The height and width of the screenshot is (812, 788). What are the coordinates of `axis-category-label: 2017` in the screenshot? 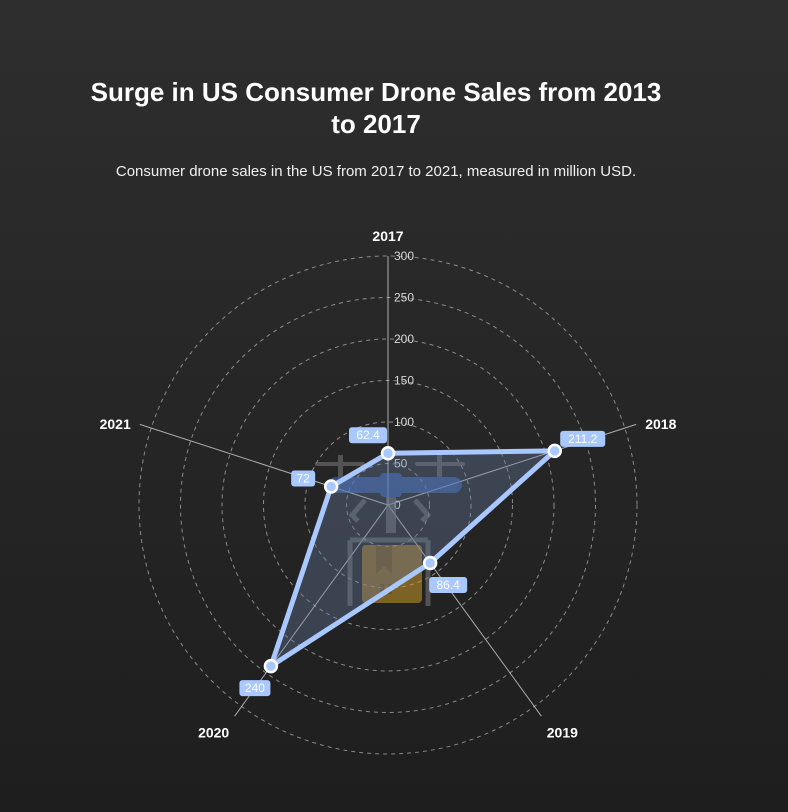 It's located at (387, 236).